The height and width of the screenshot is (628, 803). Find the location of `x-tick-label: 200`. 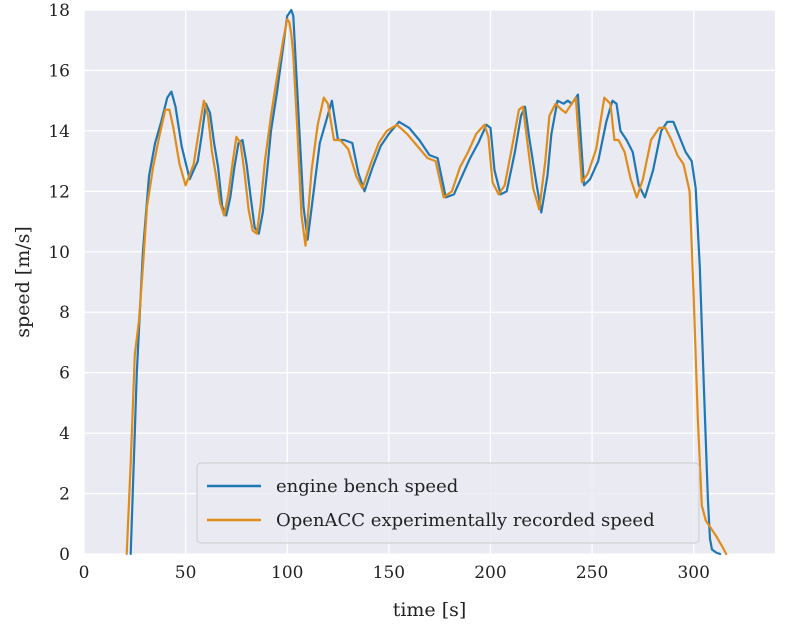

x-tick-label: 200 is located at coordinates (490, 573).